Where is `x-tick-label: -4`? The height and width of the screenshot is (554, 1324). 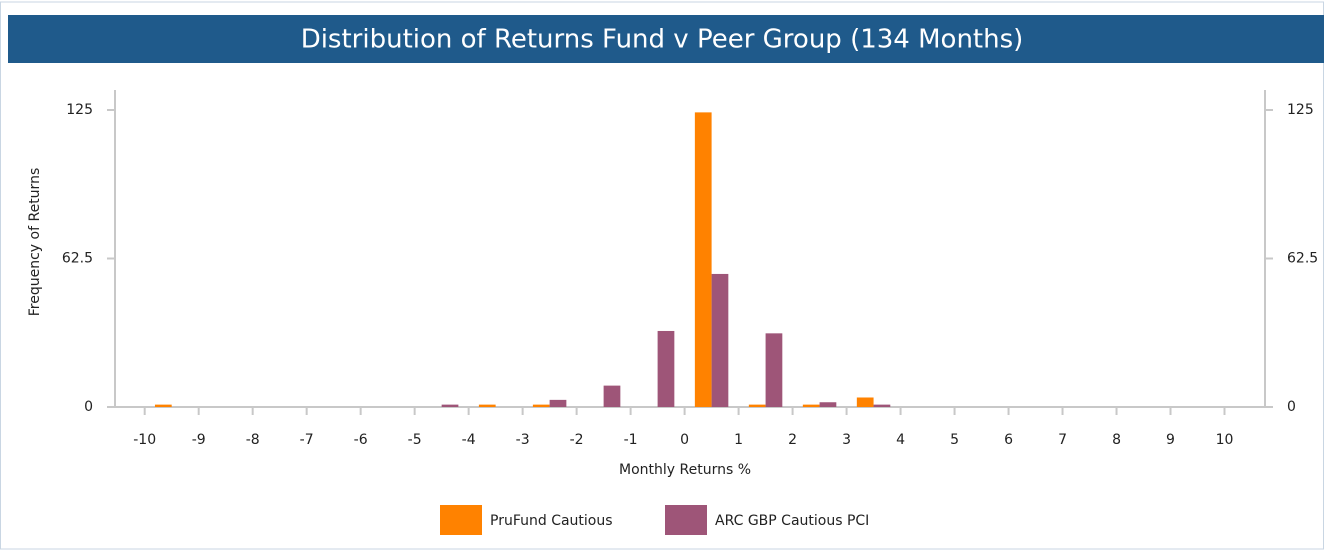
x-tick-label: -4 is located at coordinates (469, 440).